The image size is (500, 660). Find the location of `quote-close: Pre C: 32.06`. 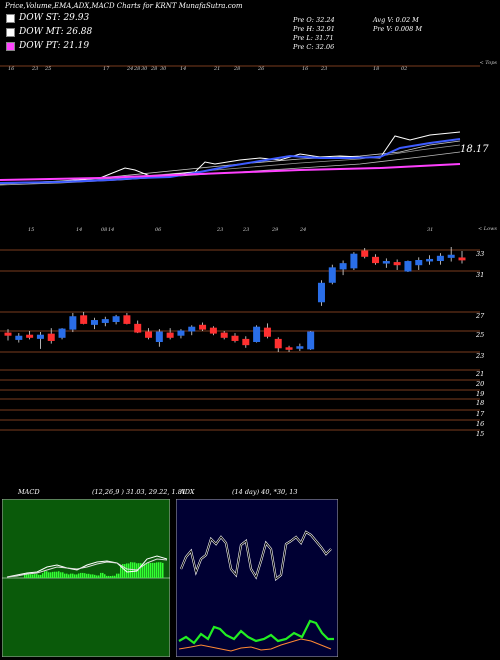

quote-close: Pre C: 32.06 is located at coordinates (314, 47).